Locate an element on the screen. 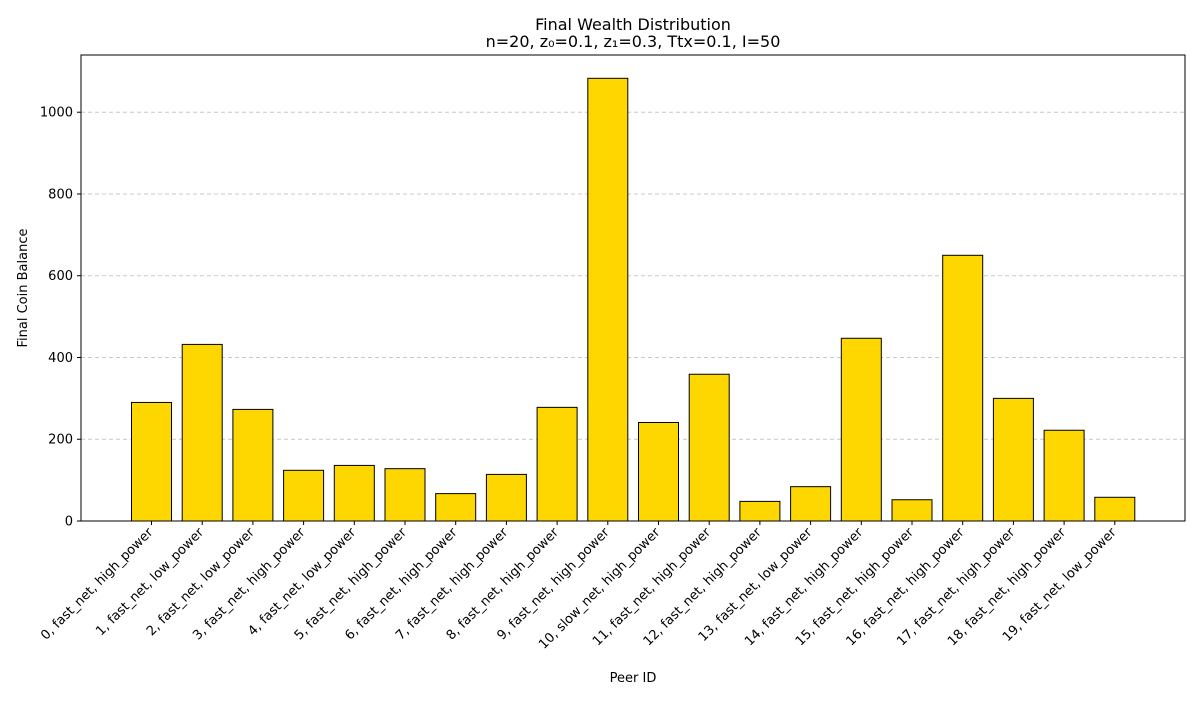 The height and width of the screenshot is (704, 1200). y-tick-label: 600 is located at coordinates (60, 276).